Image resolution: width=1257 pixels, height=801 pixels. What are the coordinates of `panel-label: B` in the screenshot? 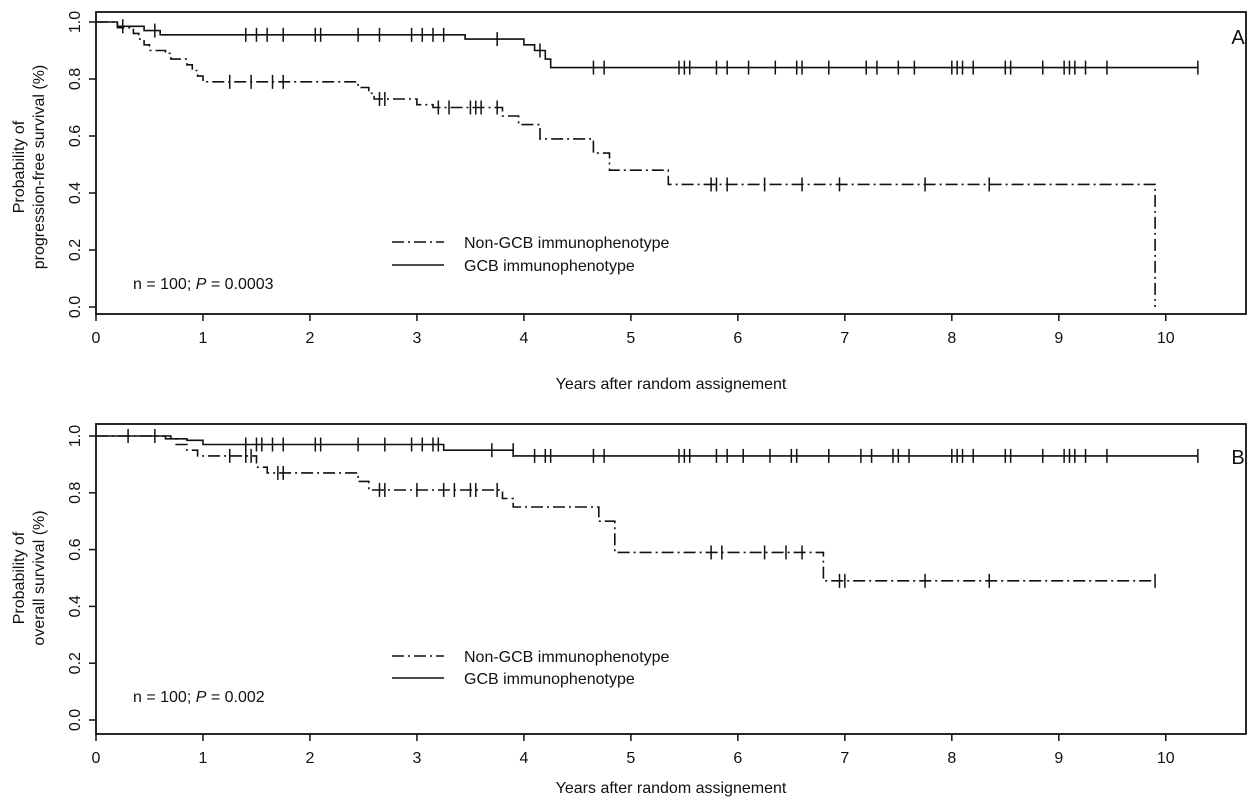 It's located at (1237, 458).